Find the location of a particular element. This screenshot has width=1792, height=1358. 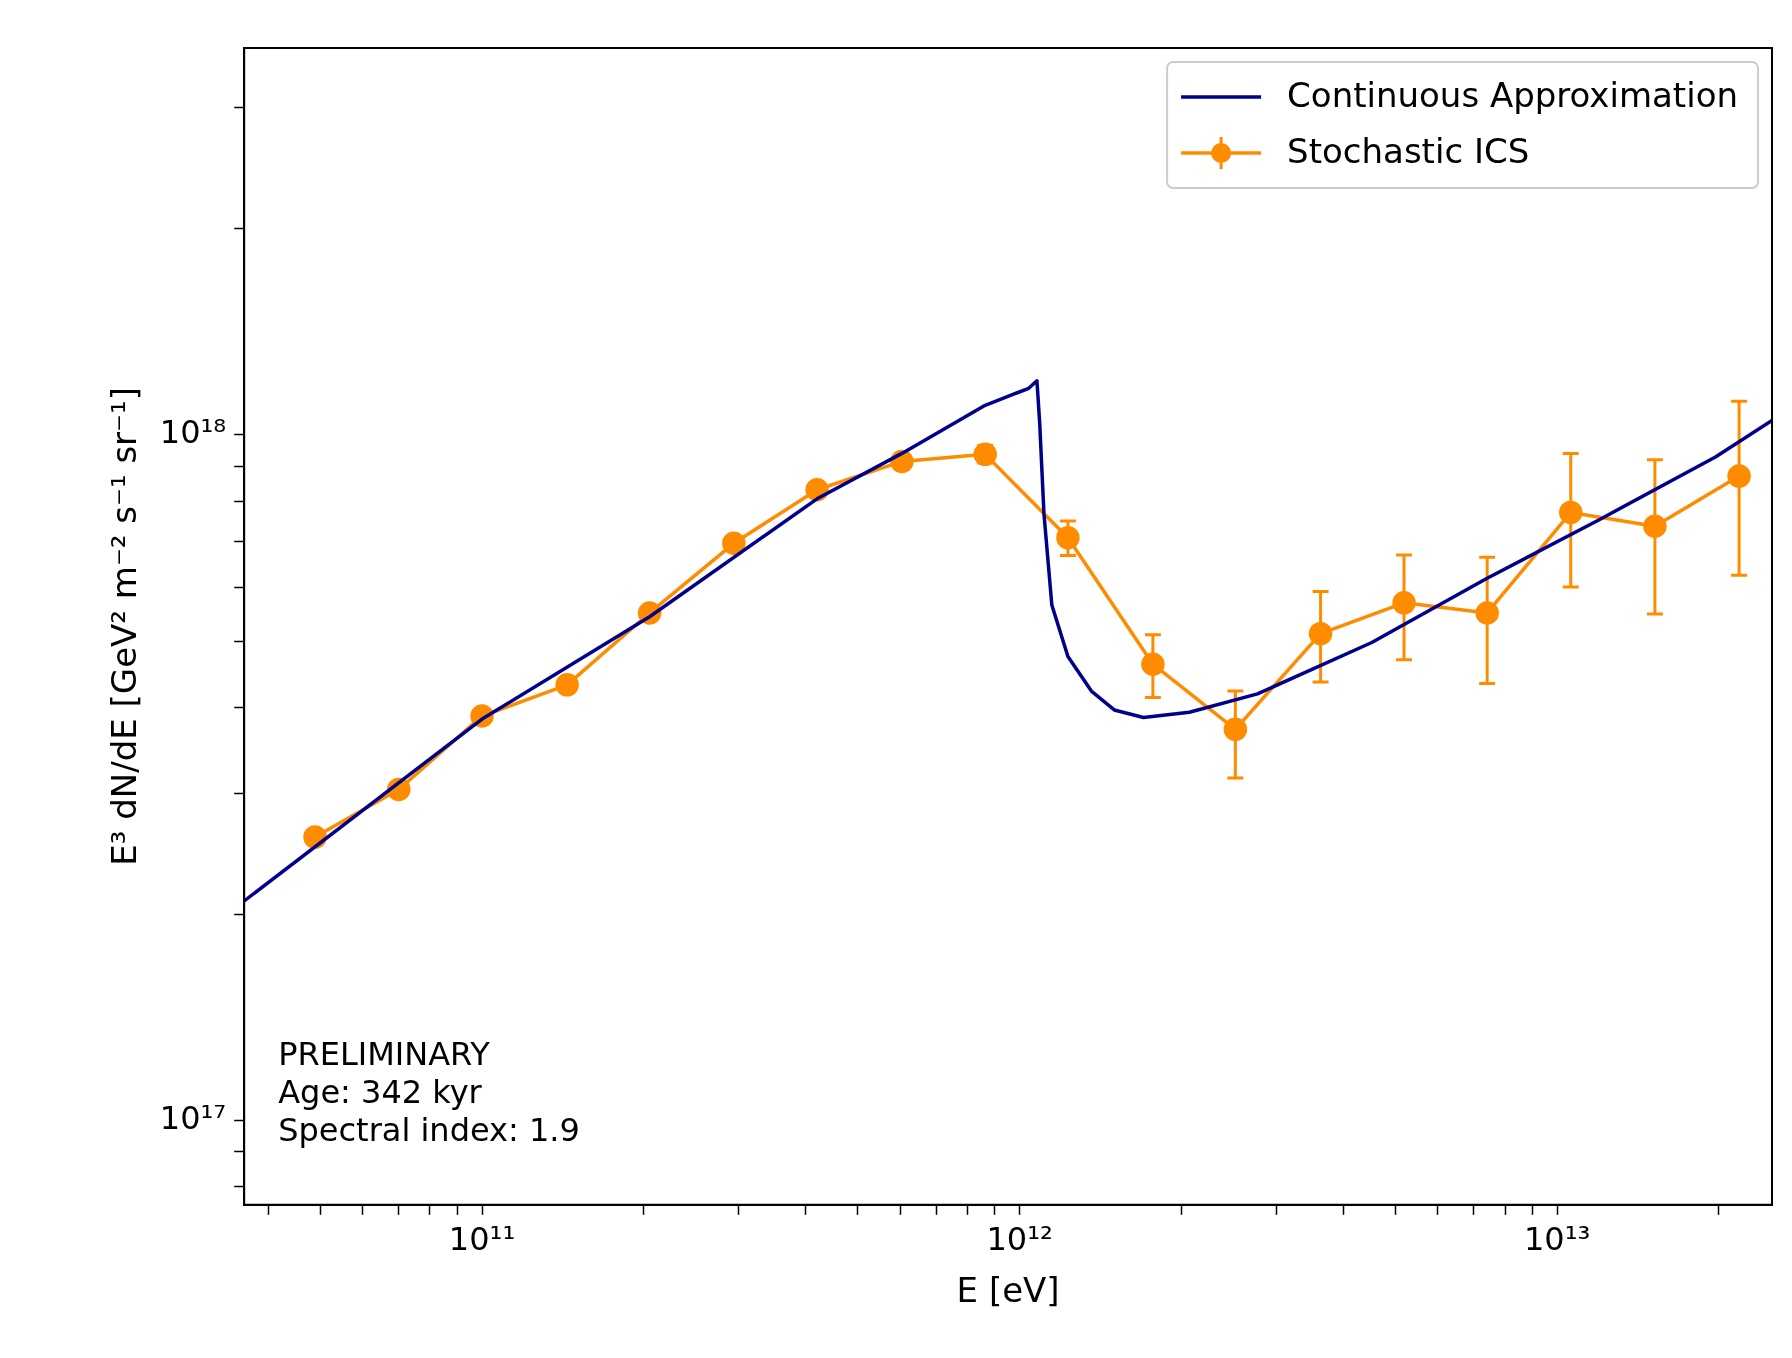

y-axis-title: E³ dN/dE [GeV² m⁻² s⁻¹ sr⁻¹] is located at coordinates (124, 626).